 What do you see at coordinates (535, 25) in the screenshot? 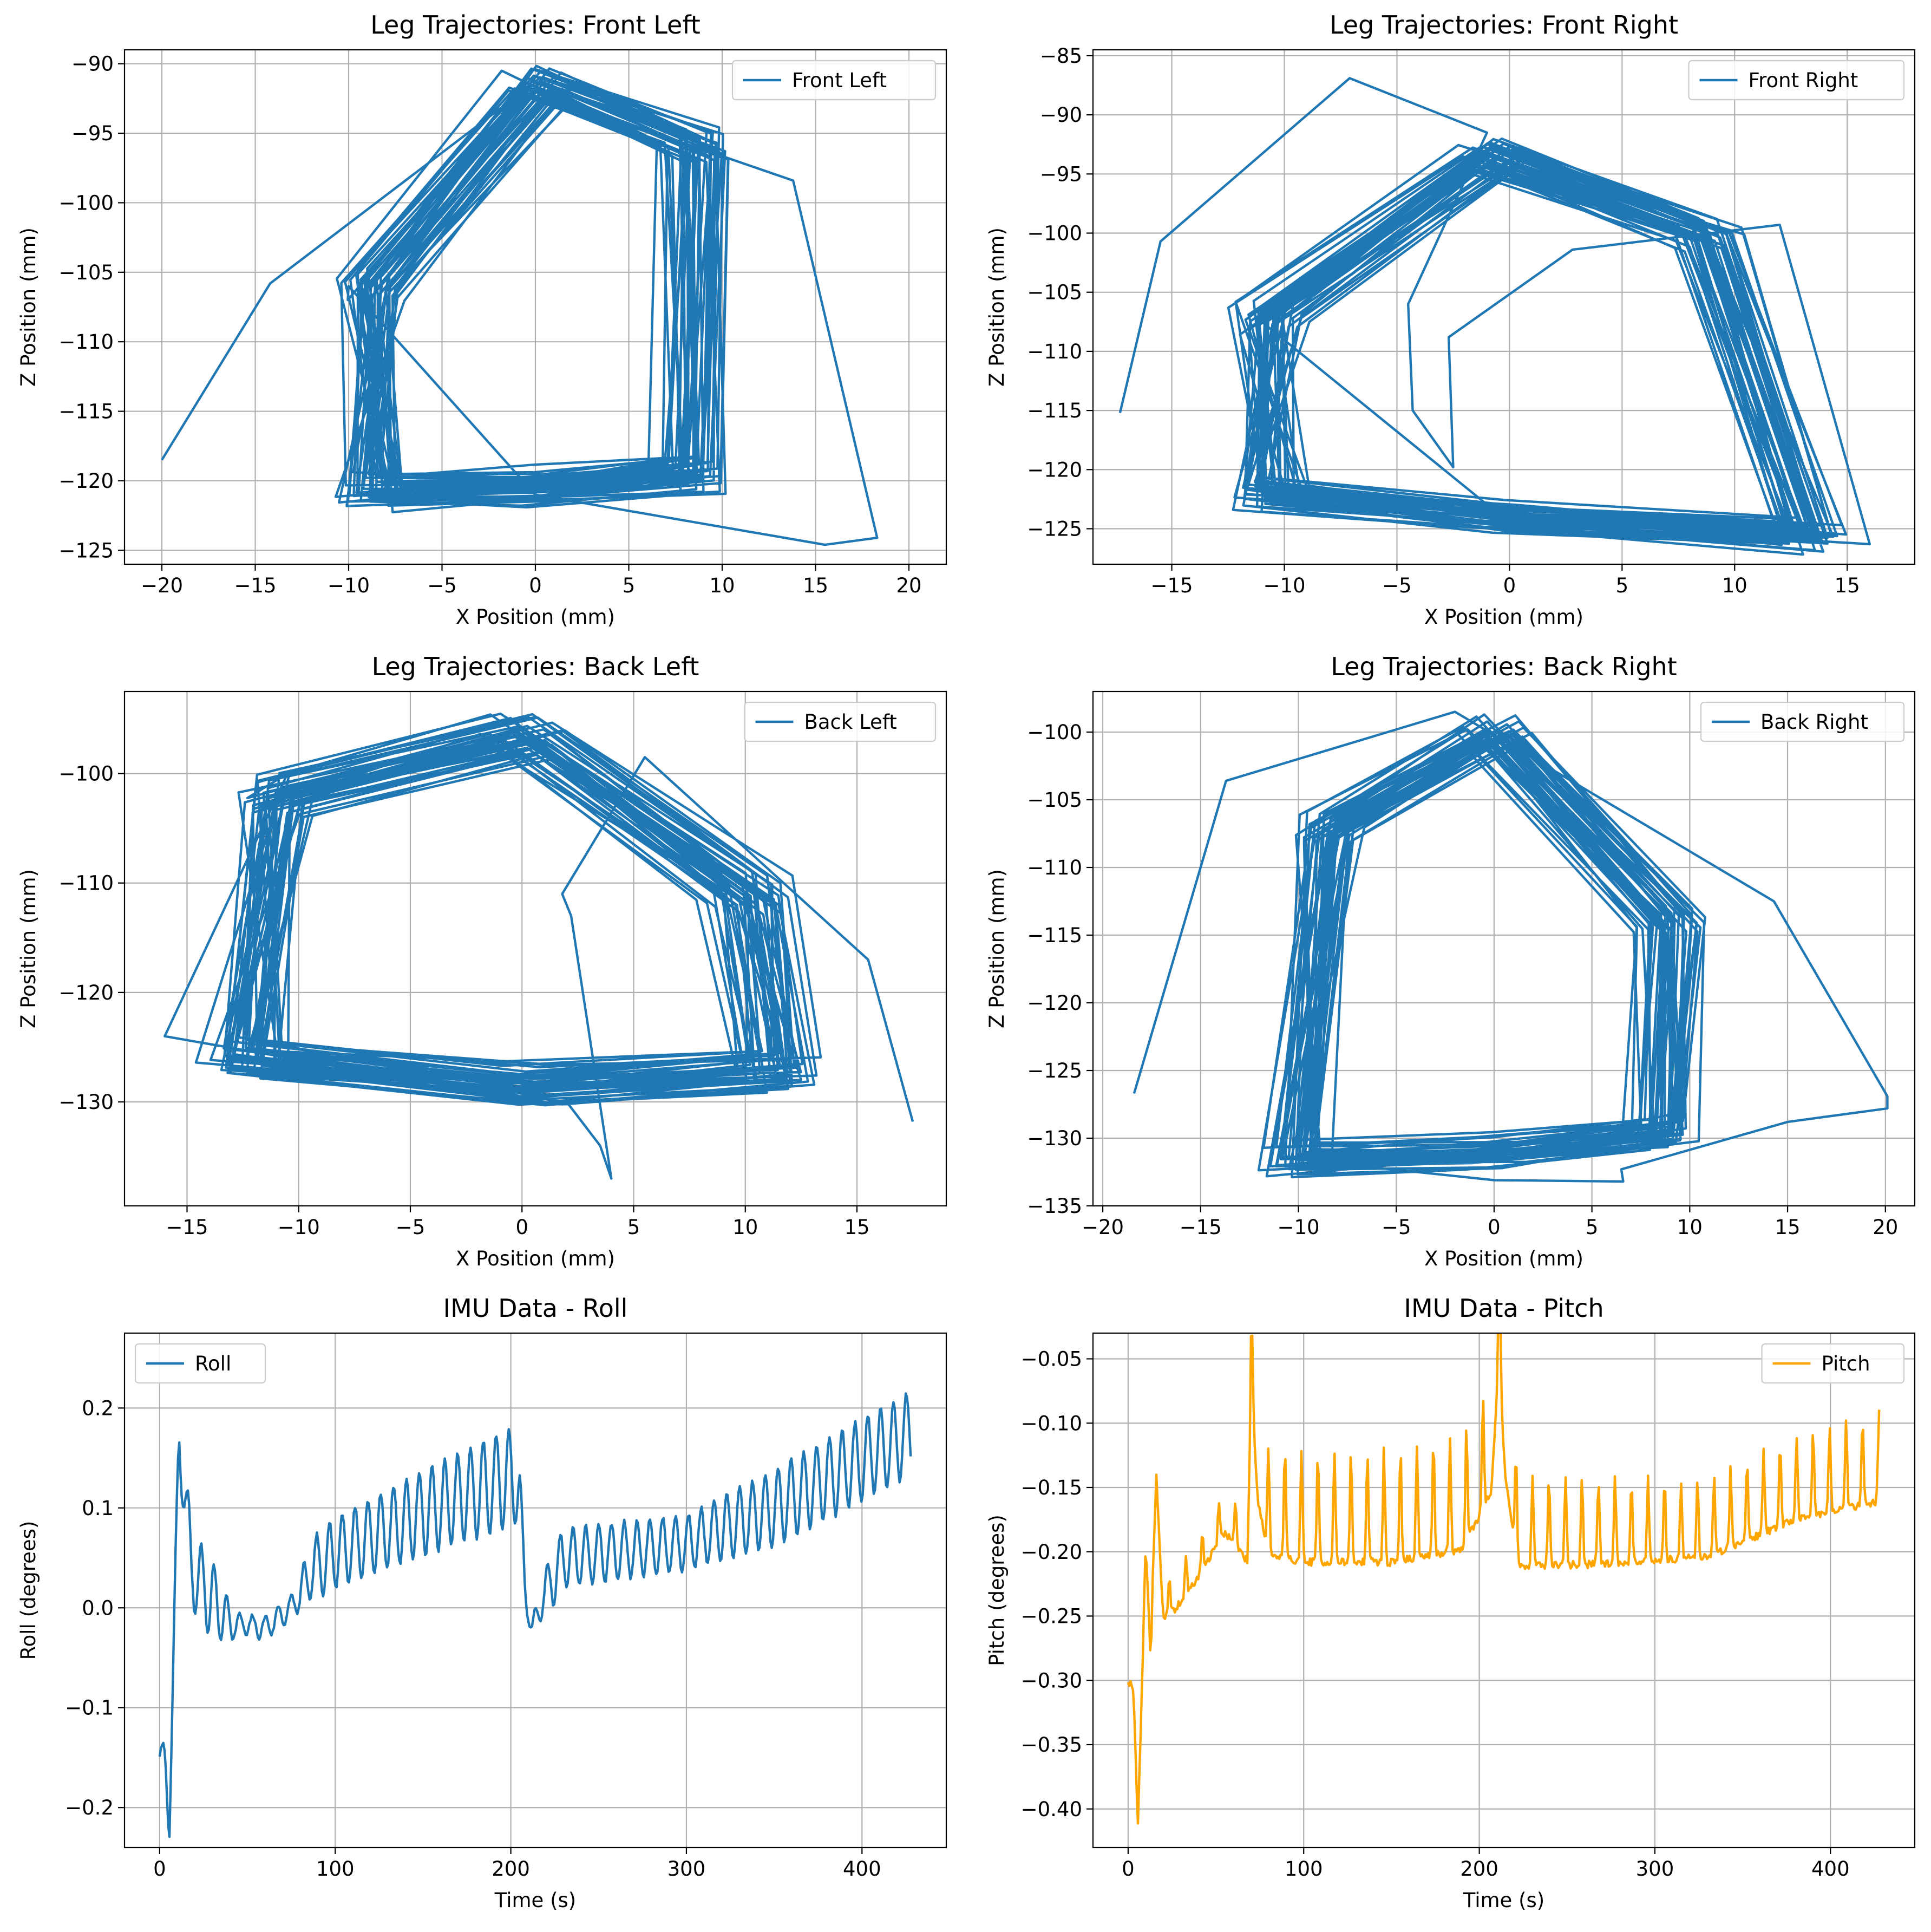
I see `chart-title: Leg Trajectories: Front Left` at bounding box center [535, 25].